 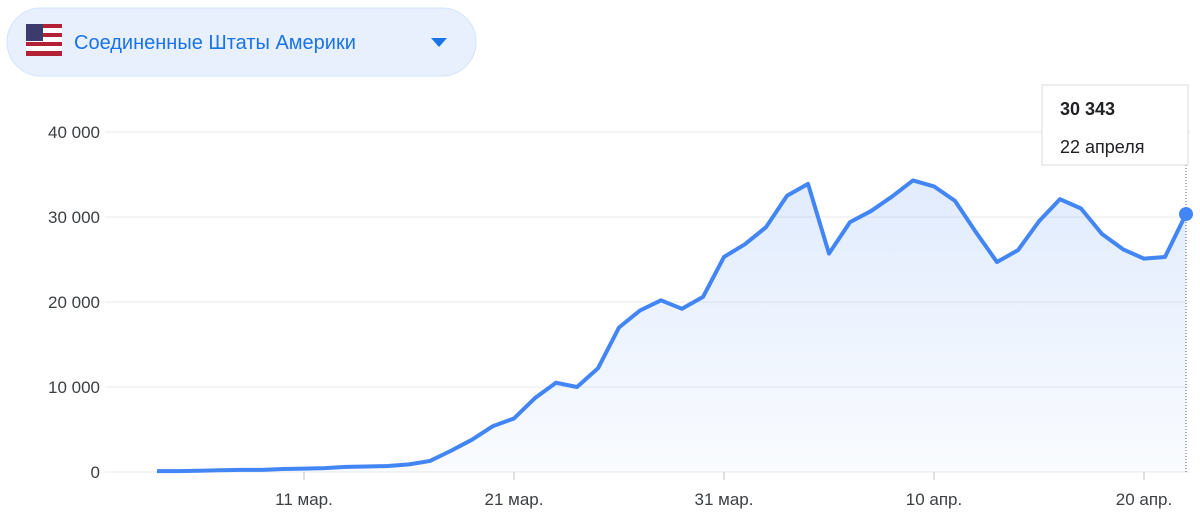 I want to click on y-tick-label: 20 000, so click(x=74, y=302).